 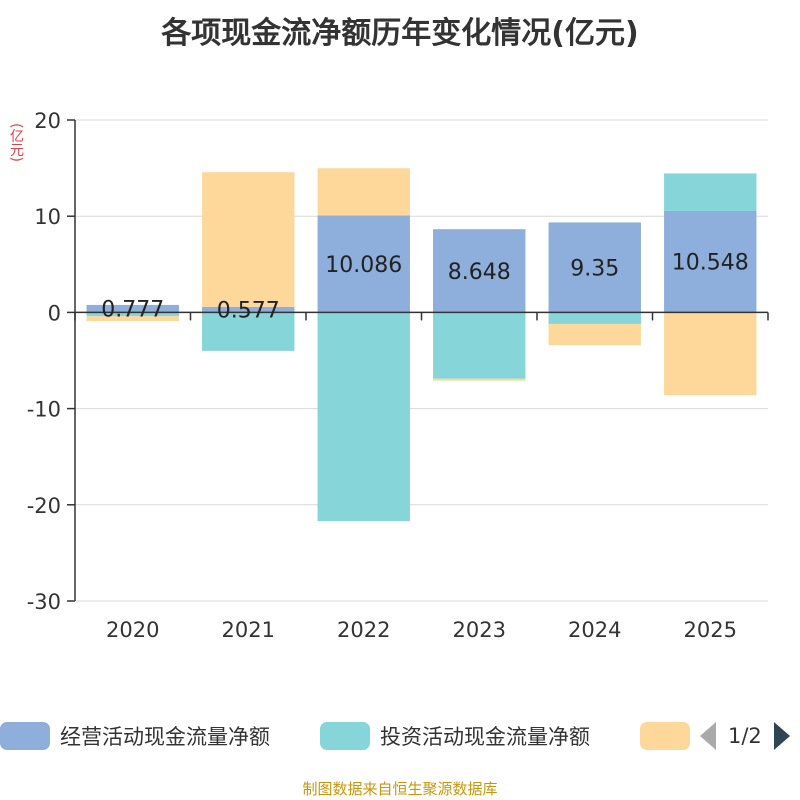 What do you see at coordinates (363, 630) in the screenshot?
I see `x-tick-label-2022: 2022` at bounding box center [363, 630].